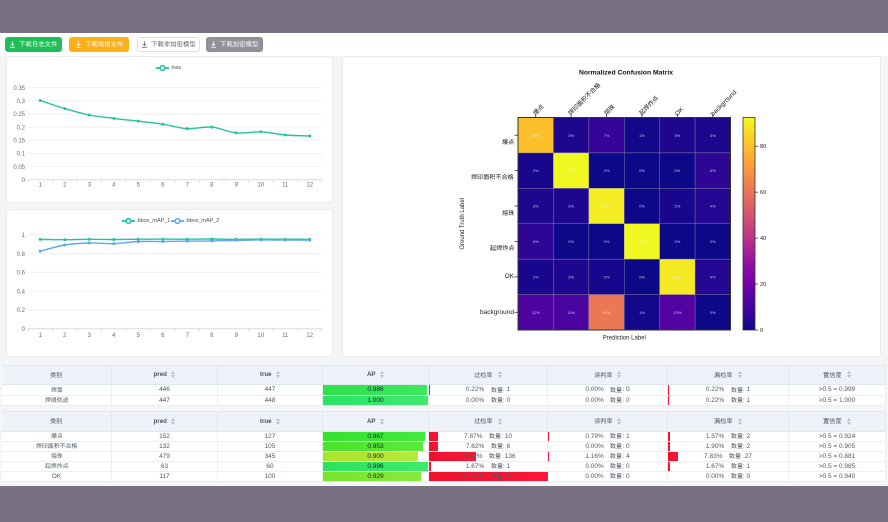 The image size is (888, 522). I want to click on svg-text: 0.8, so click(21, 255).